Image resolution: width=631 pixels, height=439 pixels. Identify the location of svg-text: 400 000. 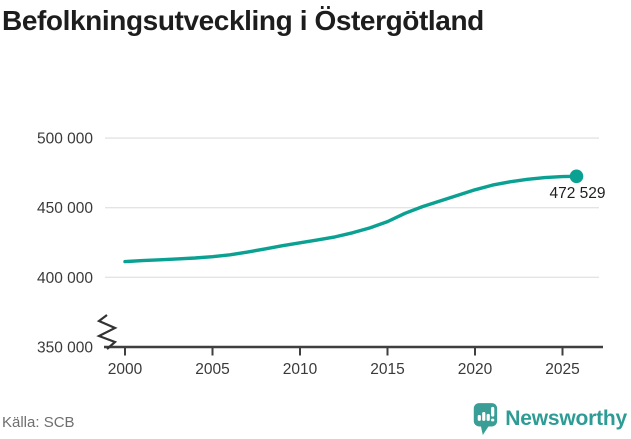
(65, 278).